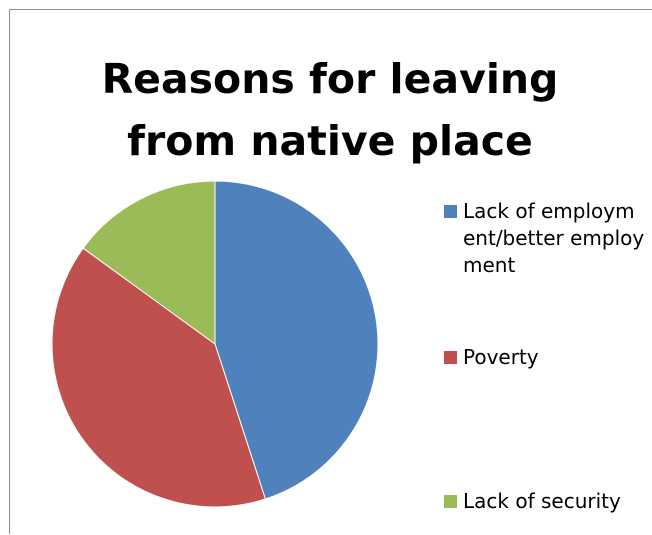 The image size is (652, 535). I want to click on legend-swatch-poverty, so click(450, 357).